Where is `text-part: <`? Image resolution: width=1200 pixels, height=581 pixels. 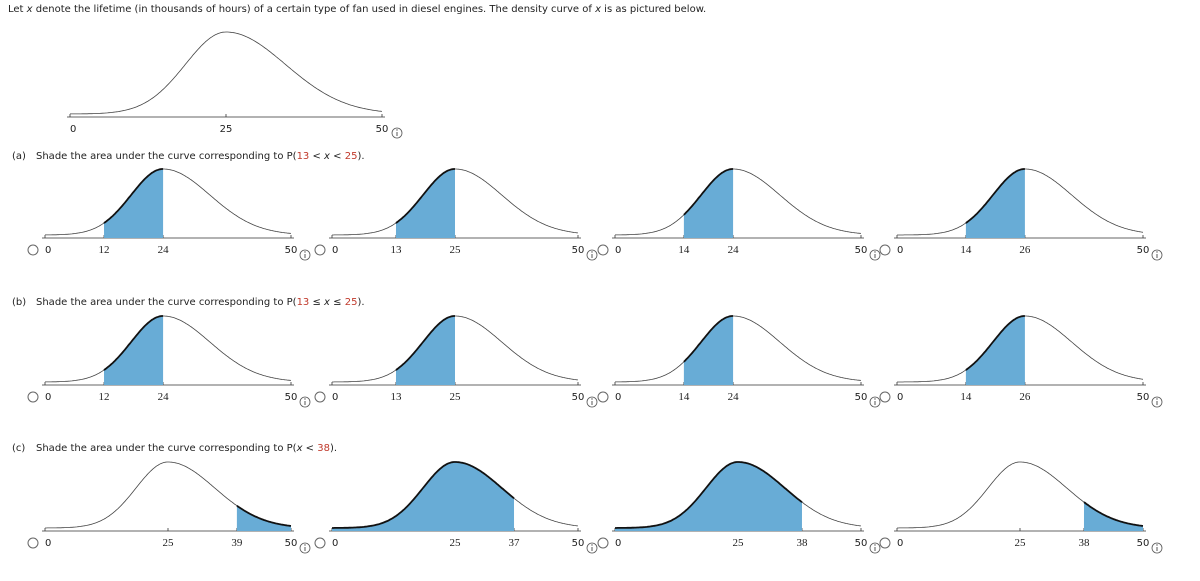 text-part: < is located at coordinates (316, 156).